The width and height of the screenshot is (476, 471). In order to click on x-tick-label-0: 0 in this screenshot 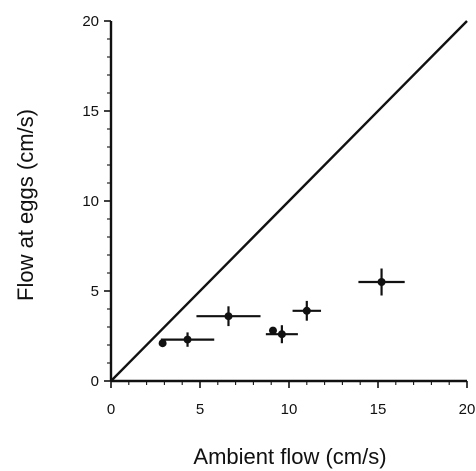, I will do `click(111, 409)`.